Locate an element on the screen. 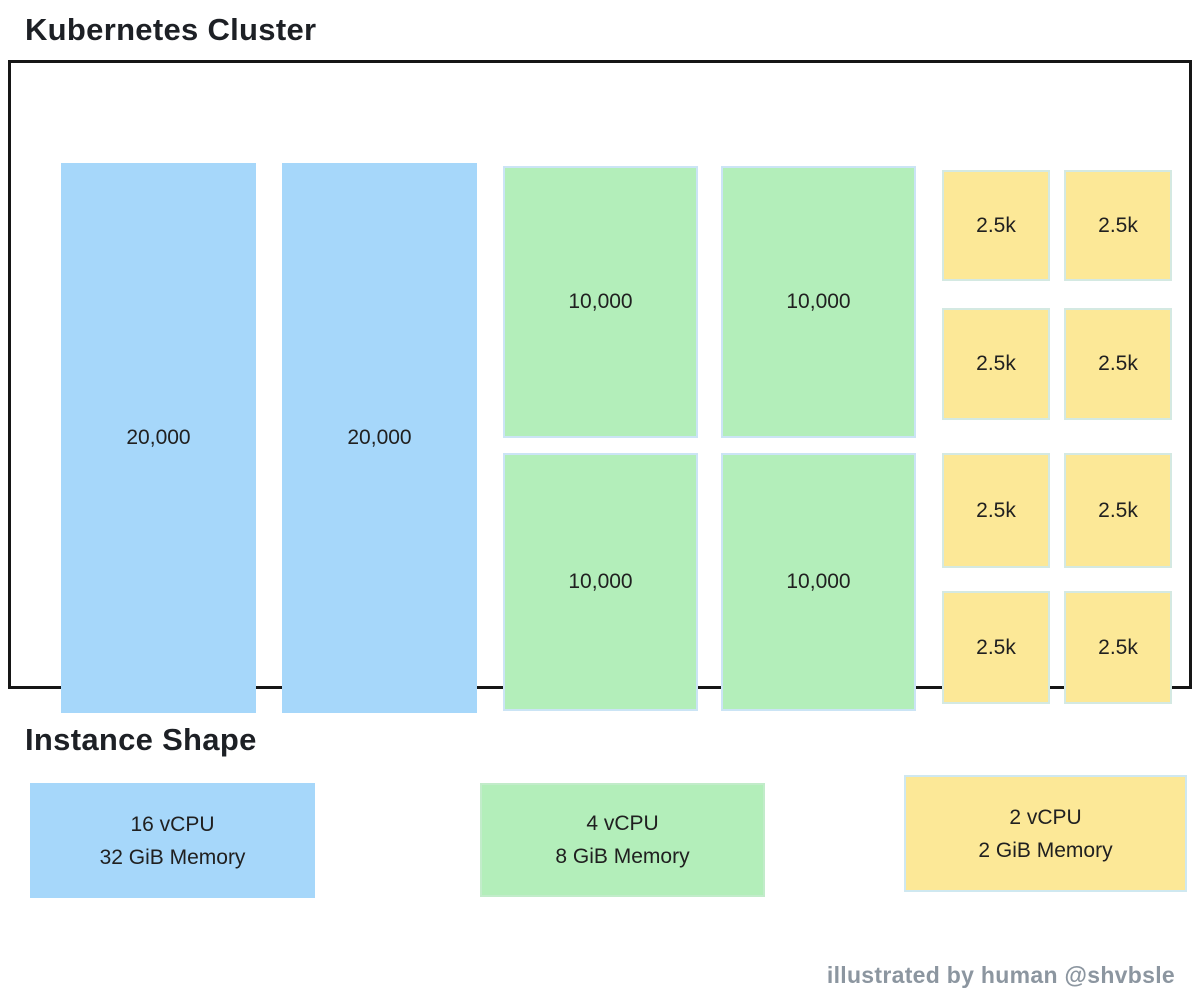  legend-vcpu-label: 16 vCPU is located at coordinates (172, 824).